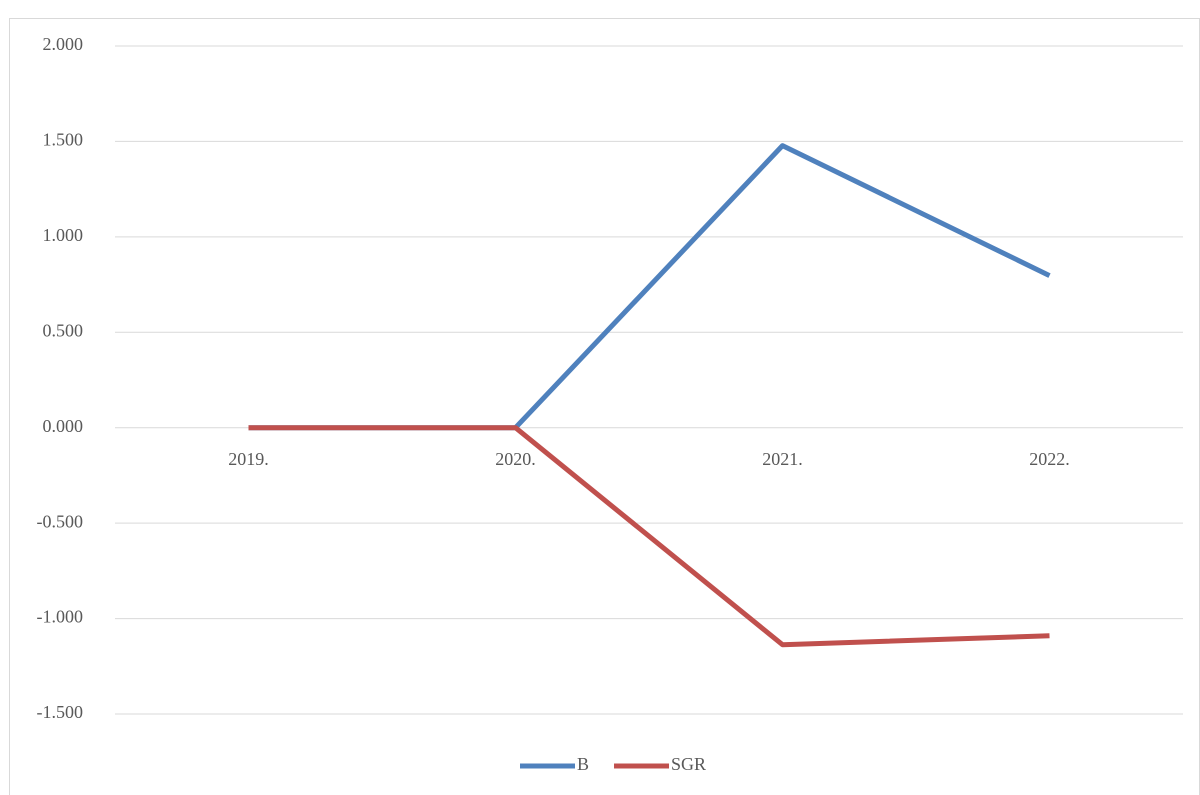 The image size is (1200, 795). What do you see at coordinates (583, 764) in the screenshot?
I see `legend-label: B` at bounding box center [583, 764].